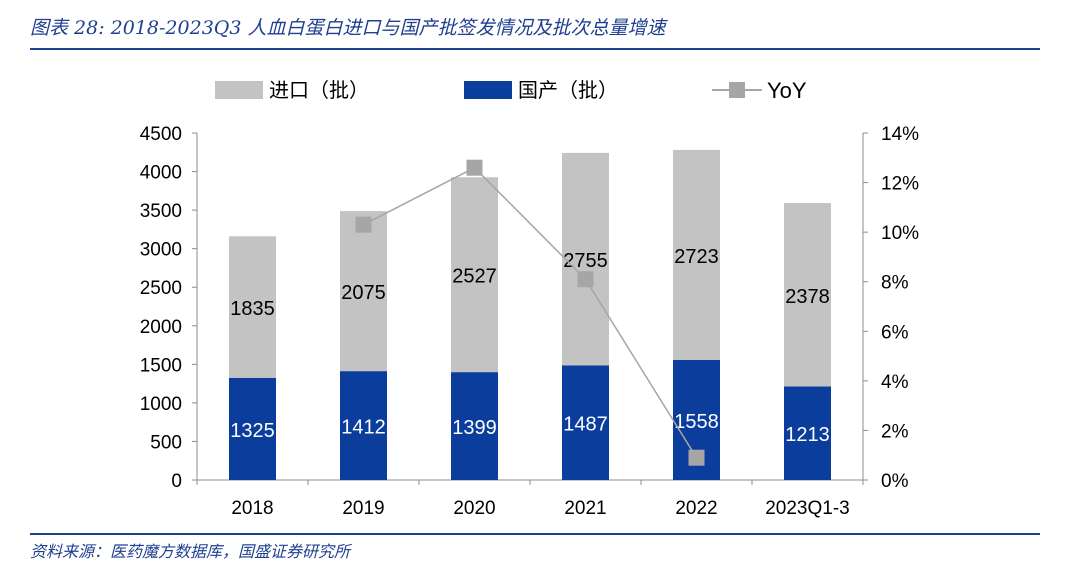  I want to click on legend-label-yoy: YoY, so click(787, 90).